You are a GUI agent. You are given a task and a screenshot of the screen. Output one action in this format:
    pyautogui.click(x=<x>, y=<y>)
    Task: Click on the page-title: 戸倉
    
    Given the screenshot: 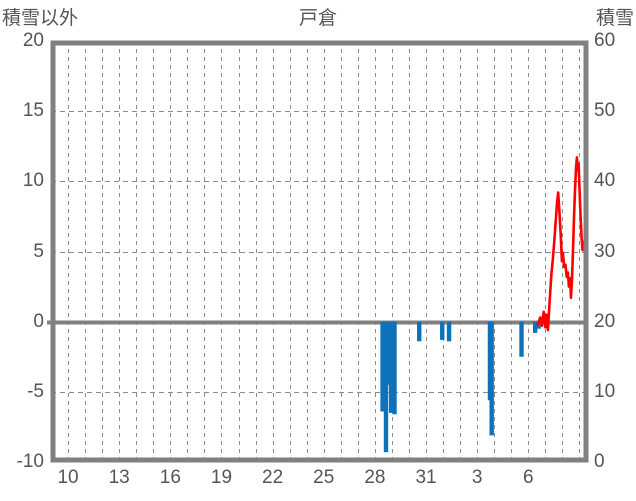 What is the action you would take?
    pyautogui.click(x=317, y=18)
    